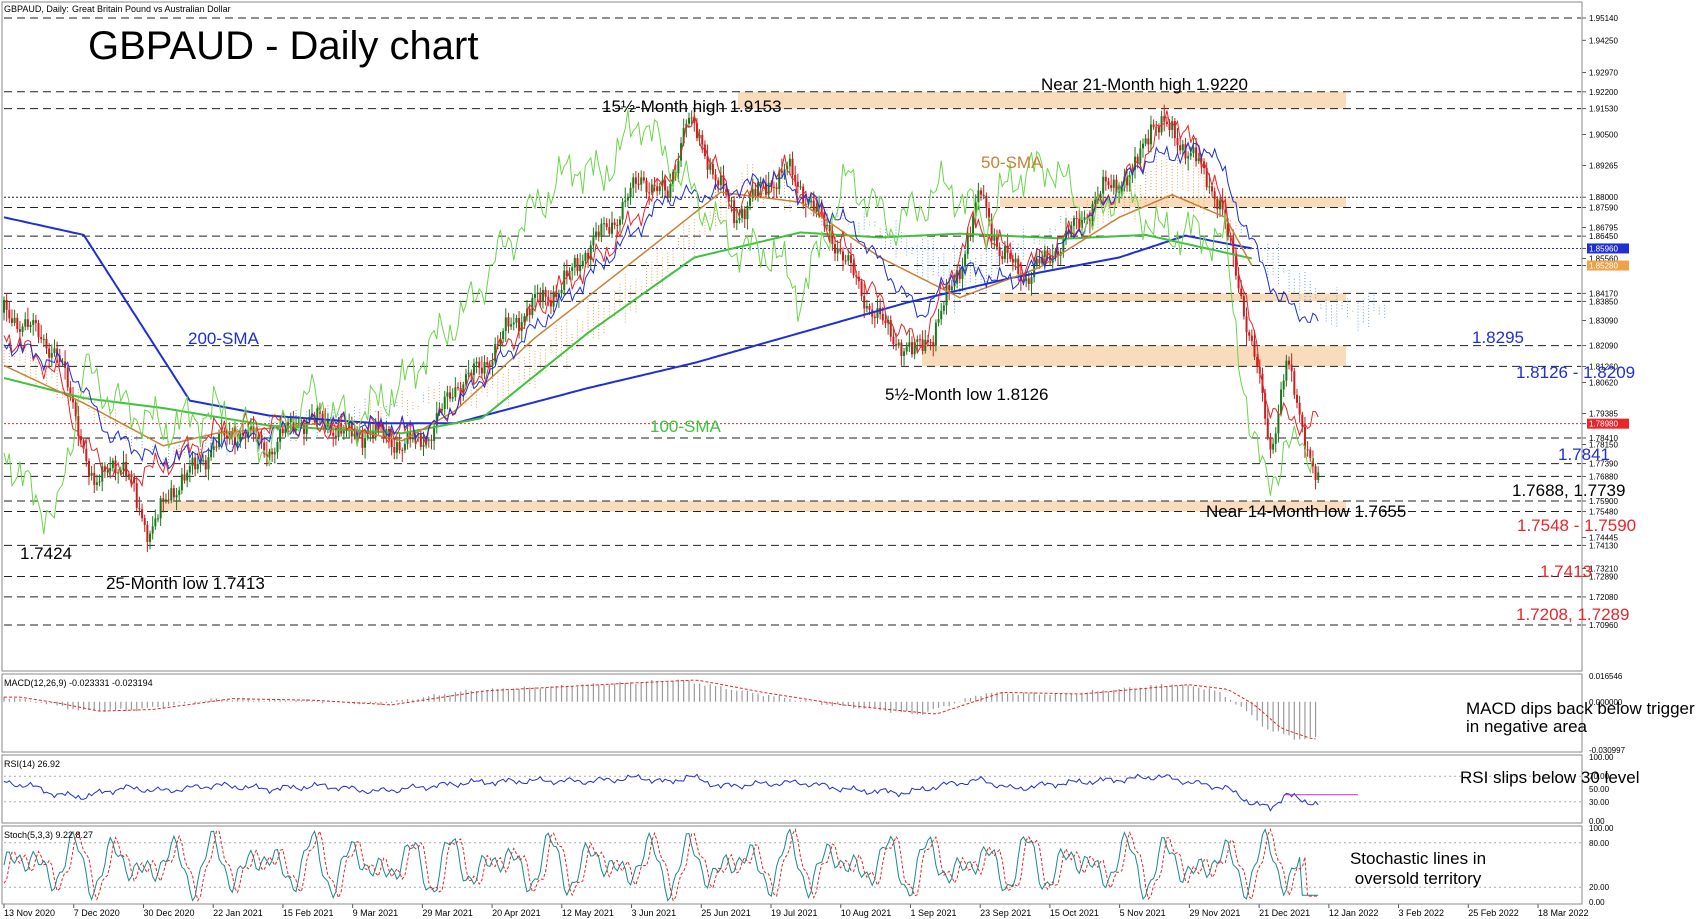 The width and height of the screenshot is (1698, 919). I want to click on rsi-axis-label: 70.00, so click(1599, 776).